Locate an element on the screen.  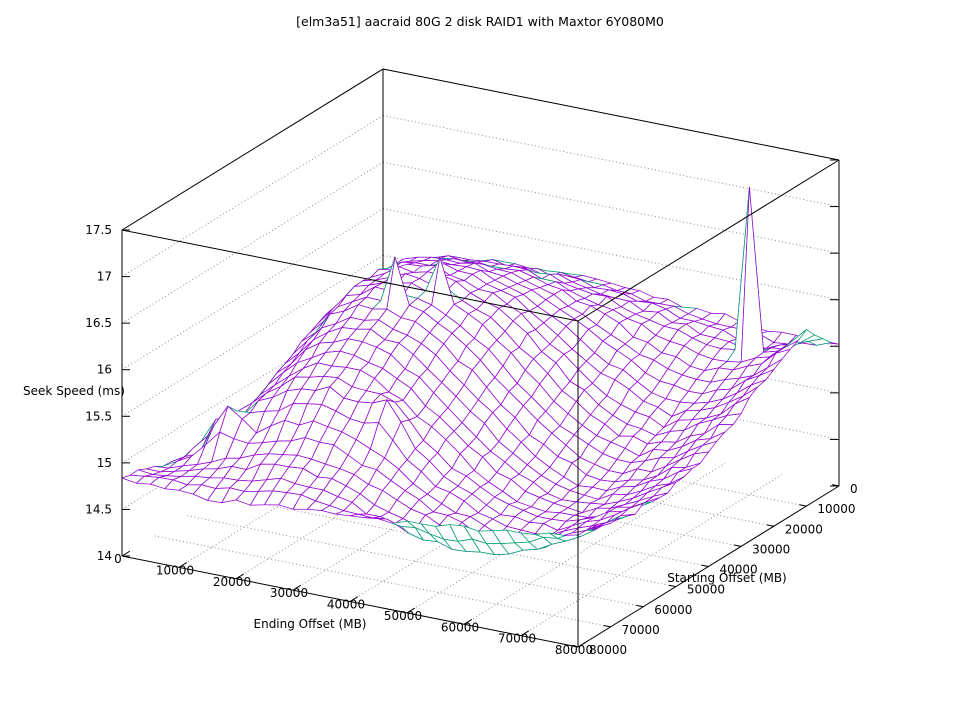
x-tick-label: 10000 is located at coordinates (175, 570).